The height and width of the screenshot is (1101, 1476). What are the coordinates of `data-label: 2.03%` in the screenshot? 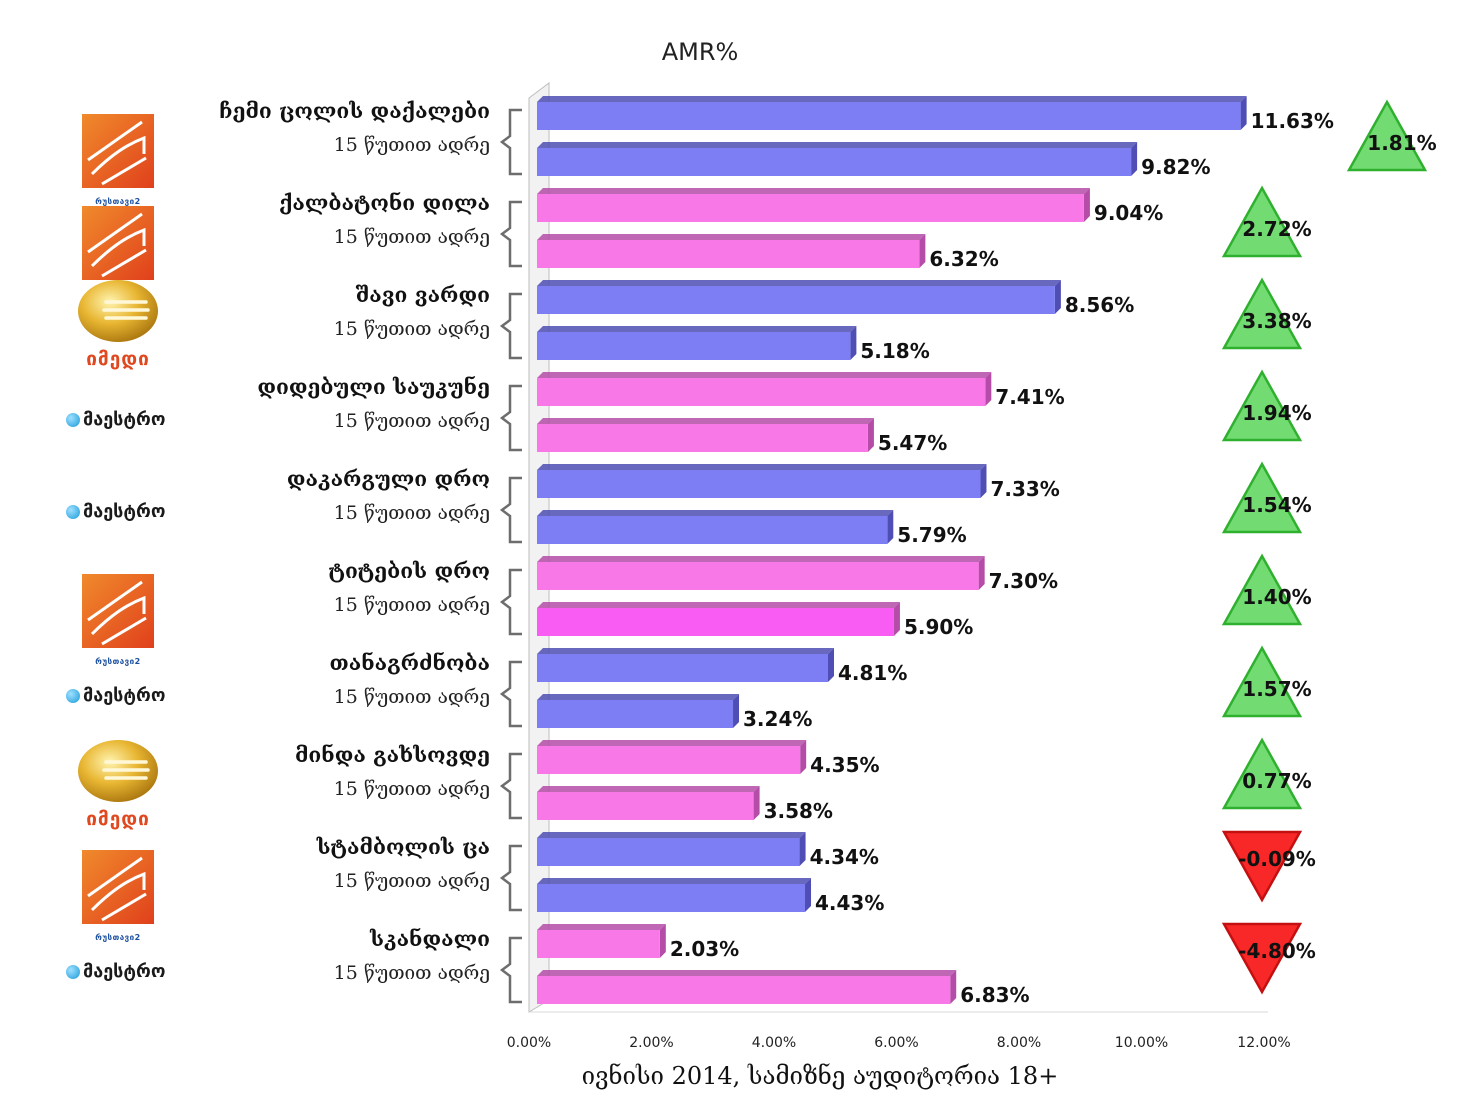 It's located at (704, 949).